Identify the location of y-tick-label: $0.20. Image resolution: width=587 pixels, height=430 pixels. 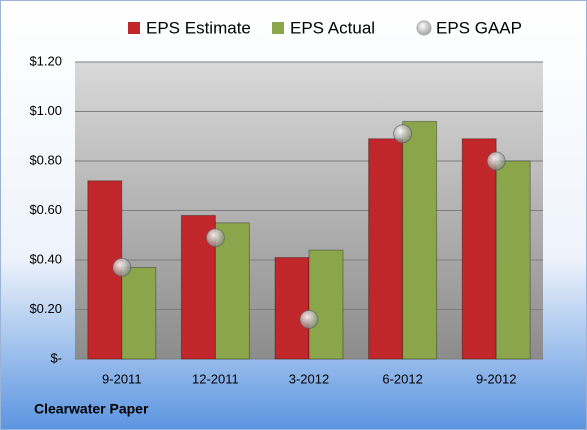
(45, 308).